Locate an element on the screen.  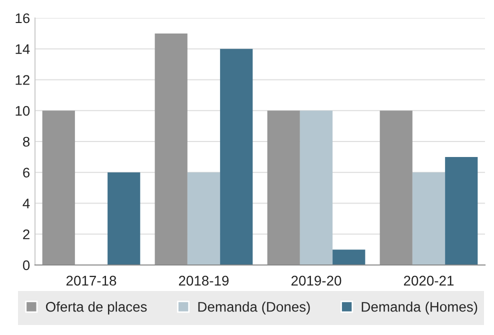
x-tick-label: 2019-20 is located at coordinates (316, 281).